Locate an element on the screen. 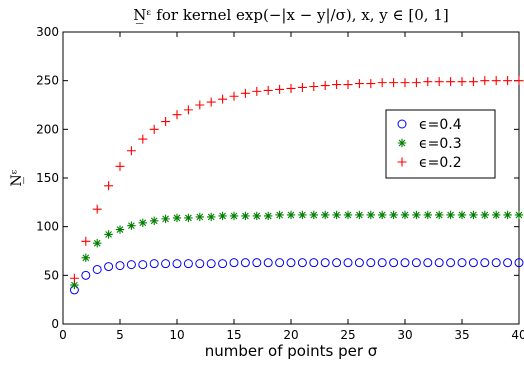 The image size is (524, 371). y-tick-label: 250 is located at coordinates (47, 81).